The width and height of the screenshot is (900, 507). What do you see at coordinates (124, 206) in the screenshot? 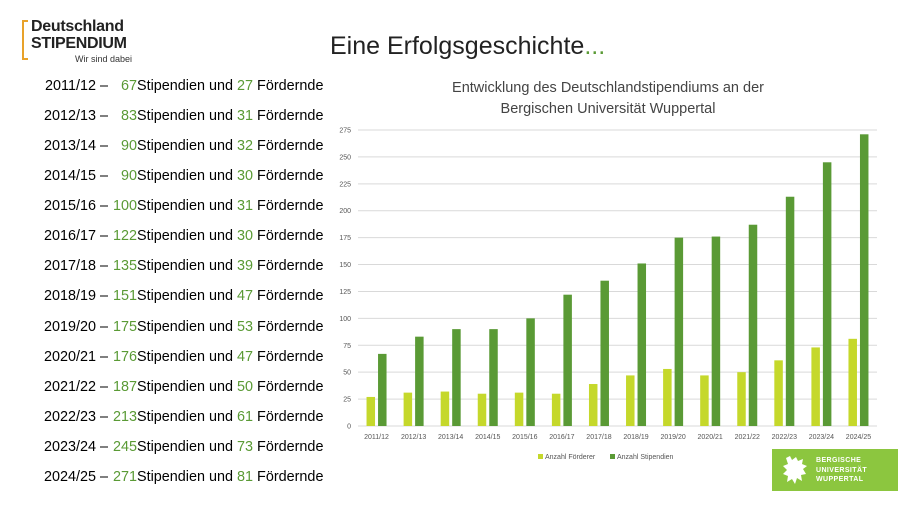
I see `list-item-stipendien: 100` at bounding box center [124, 206].